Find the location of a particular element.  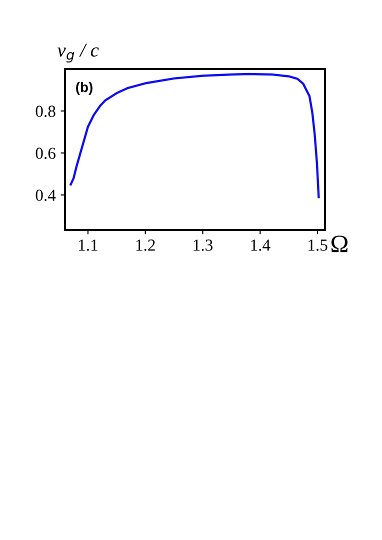

annotation: (b) is located at coordinates (84, 88).